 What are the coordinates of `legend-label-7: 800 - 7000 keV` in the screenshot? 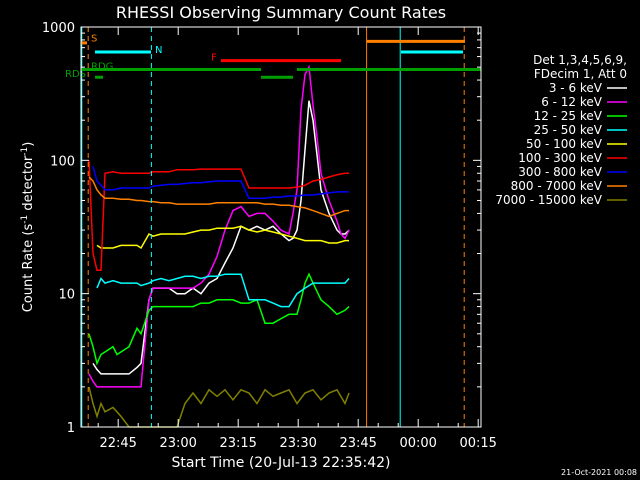 It's located at (557, 186).